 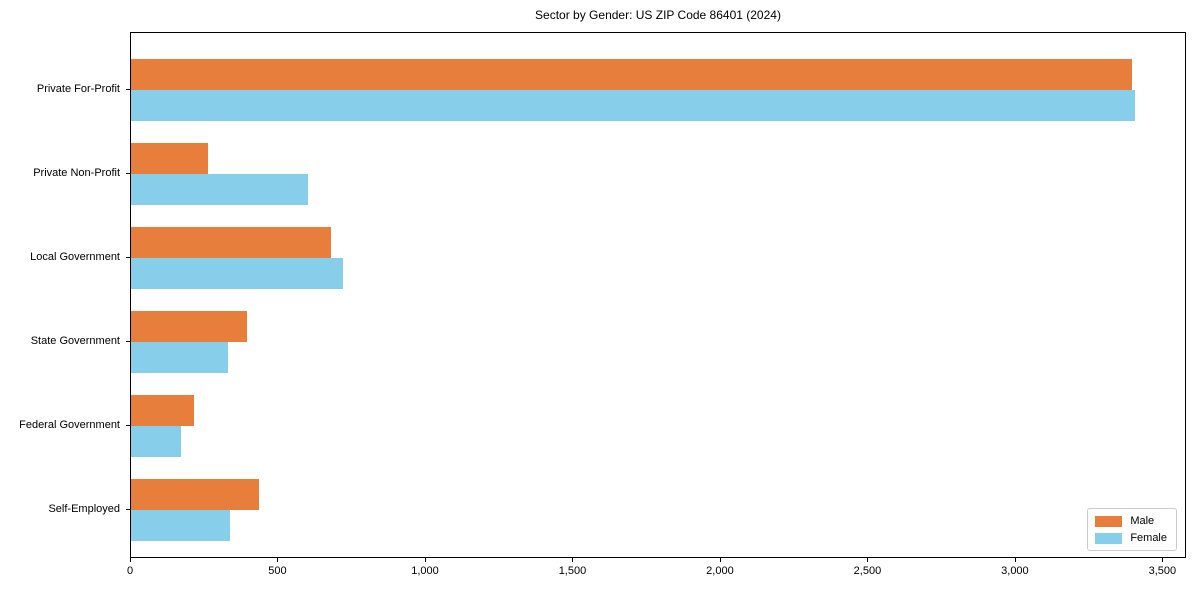 What do you see at coordinates (195, 494) in the screenshot?
I see `bar-male-self-employed` at bounding box center [195, 494].